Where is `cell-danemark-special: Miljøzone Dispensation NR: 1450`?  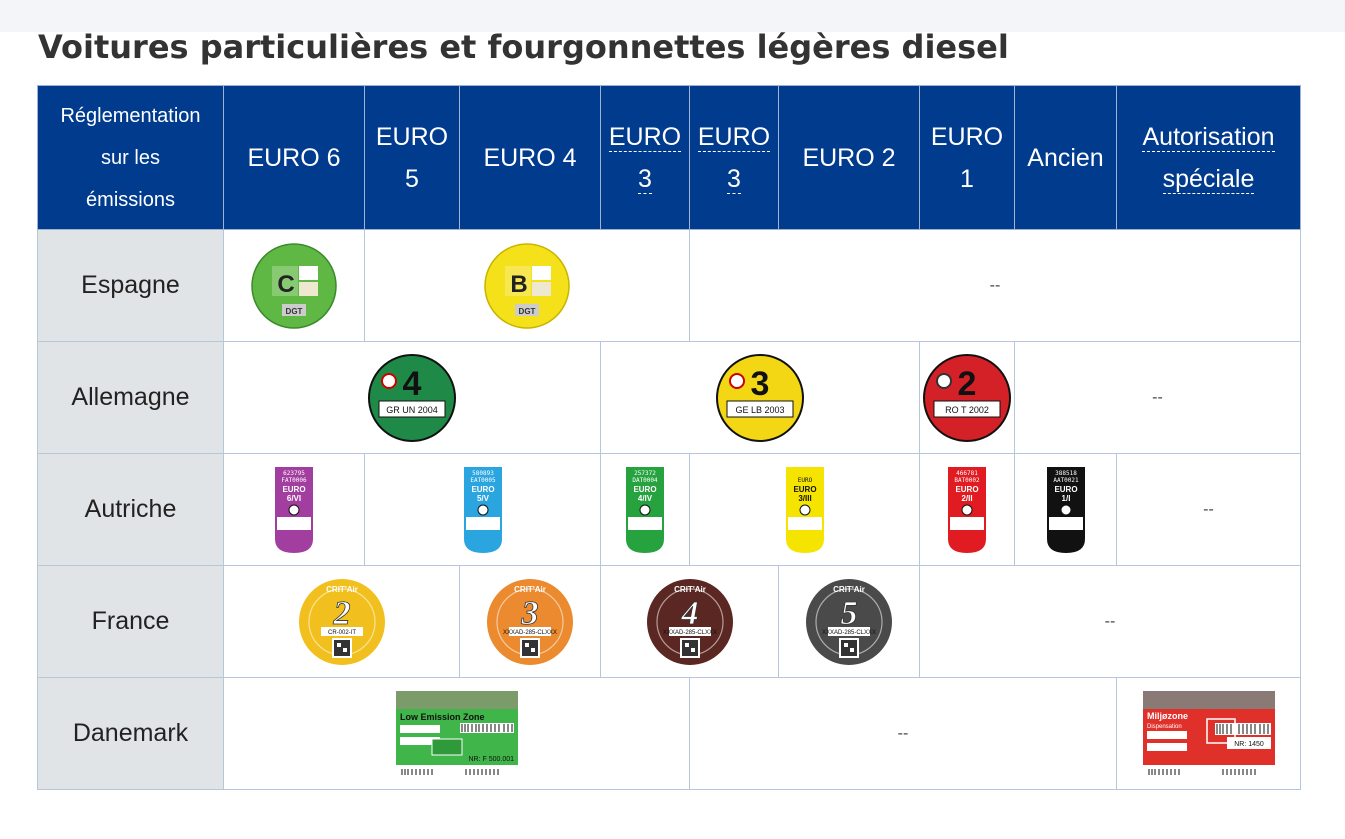 cell-danemark-special: Miljøzone Dispensation NR: 1450 is located at coordinates (1208, 733).